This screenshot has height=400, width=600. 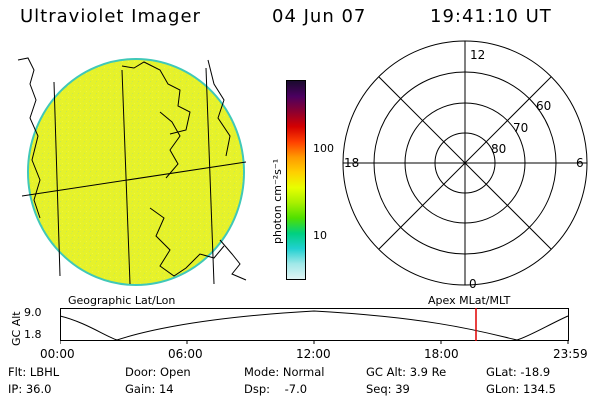 What do you see at coordinates (16, 328) in the screenshot?
I see `strip-ylabel: GC Alt` at bounding box center [16, 328].